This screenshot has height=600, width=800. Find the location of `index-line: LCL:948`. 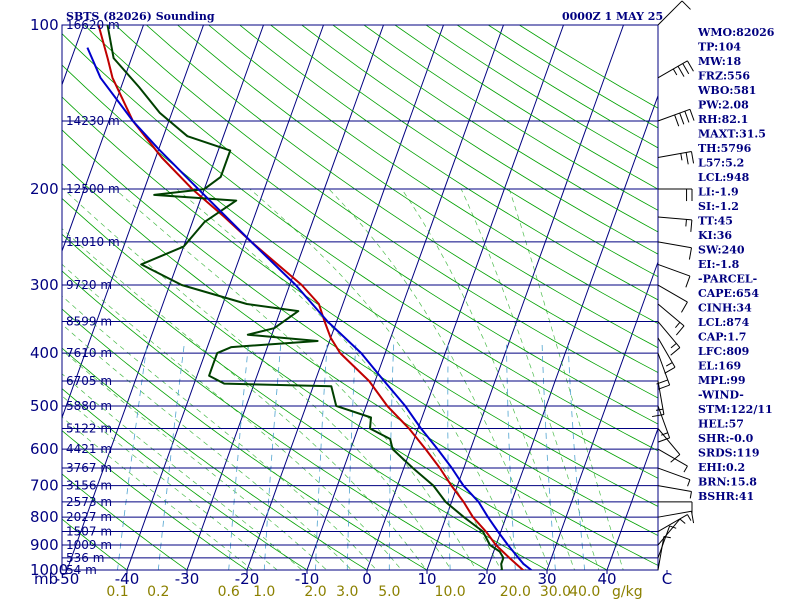

index-line: LCL:948 is located at coordinates (724, 177).